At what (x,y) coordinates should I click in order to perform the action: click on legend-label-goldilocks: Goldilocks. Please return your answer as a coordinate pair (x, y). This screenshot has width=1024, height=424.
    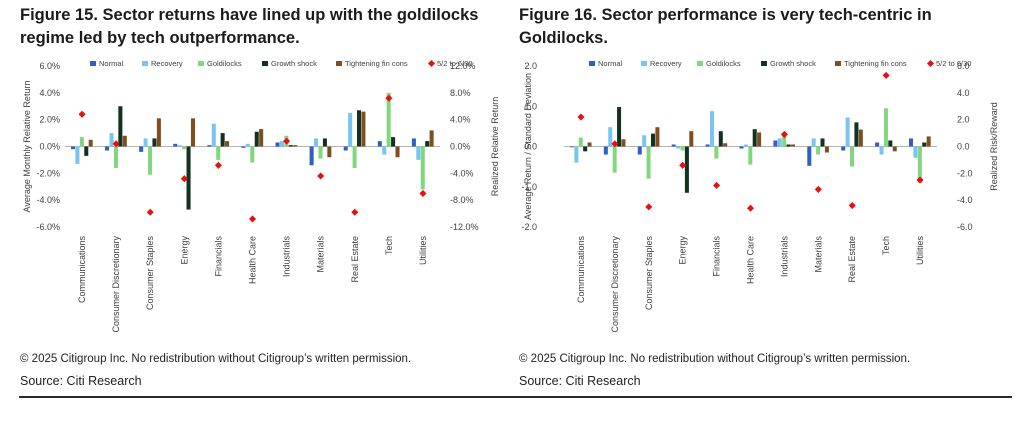
    Looking at the image, I should click on (723, 63).